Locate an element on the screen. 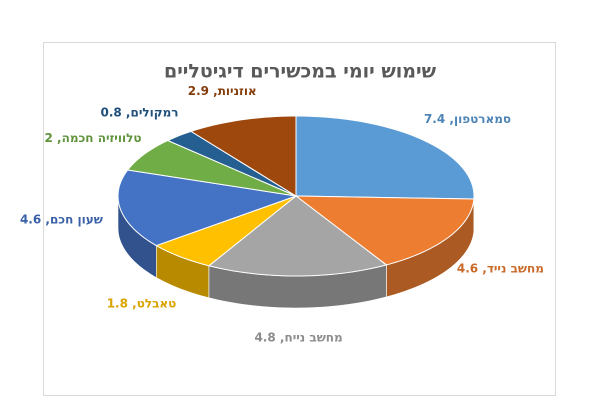 The width and height of the screenshot is (600, 420). data-label: מחשב נייד, 4.6 is located at coordinates (500, 268).